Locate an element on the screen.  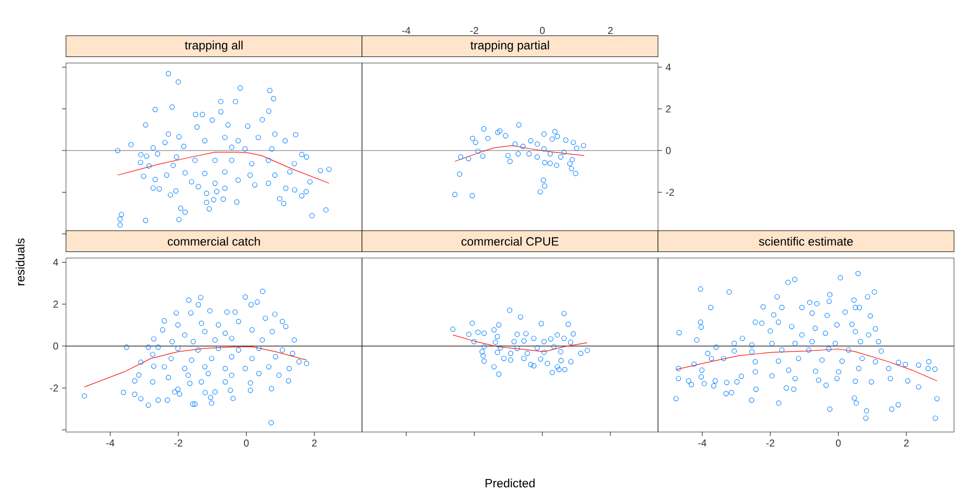
y-axis-title: residuals is located at coordinates (20, 262).